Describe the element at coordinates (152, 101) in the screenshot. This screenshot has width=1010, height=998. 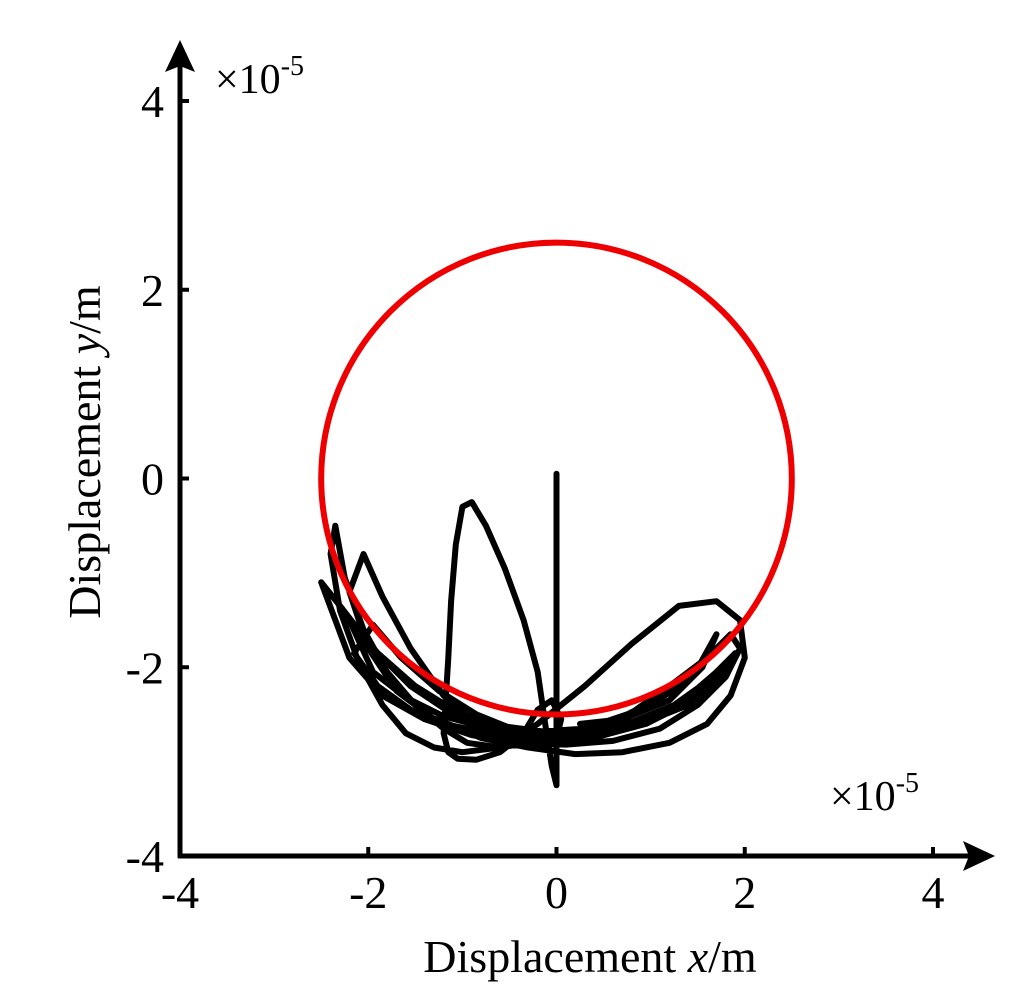
I see `y-tick-label: 4` at that location.